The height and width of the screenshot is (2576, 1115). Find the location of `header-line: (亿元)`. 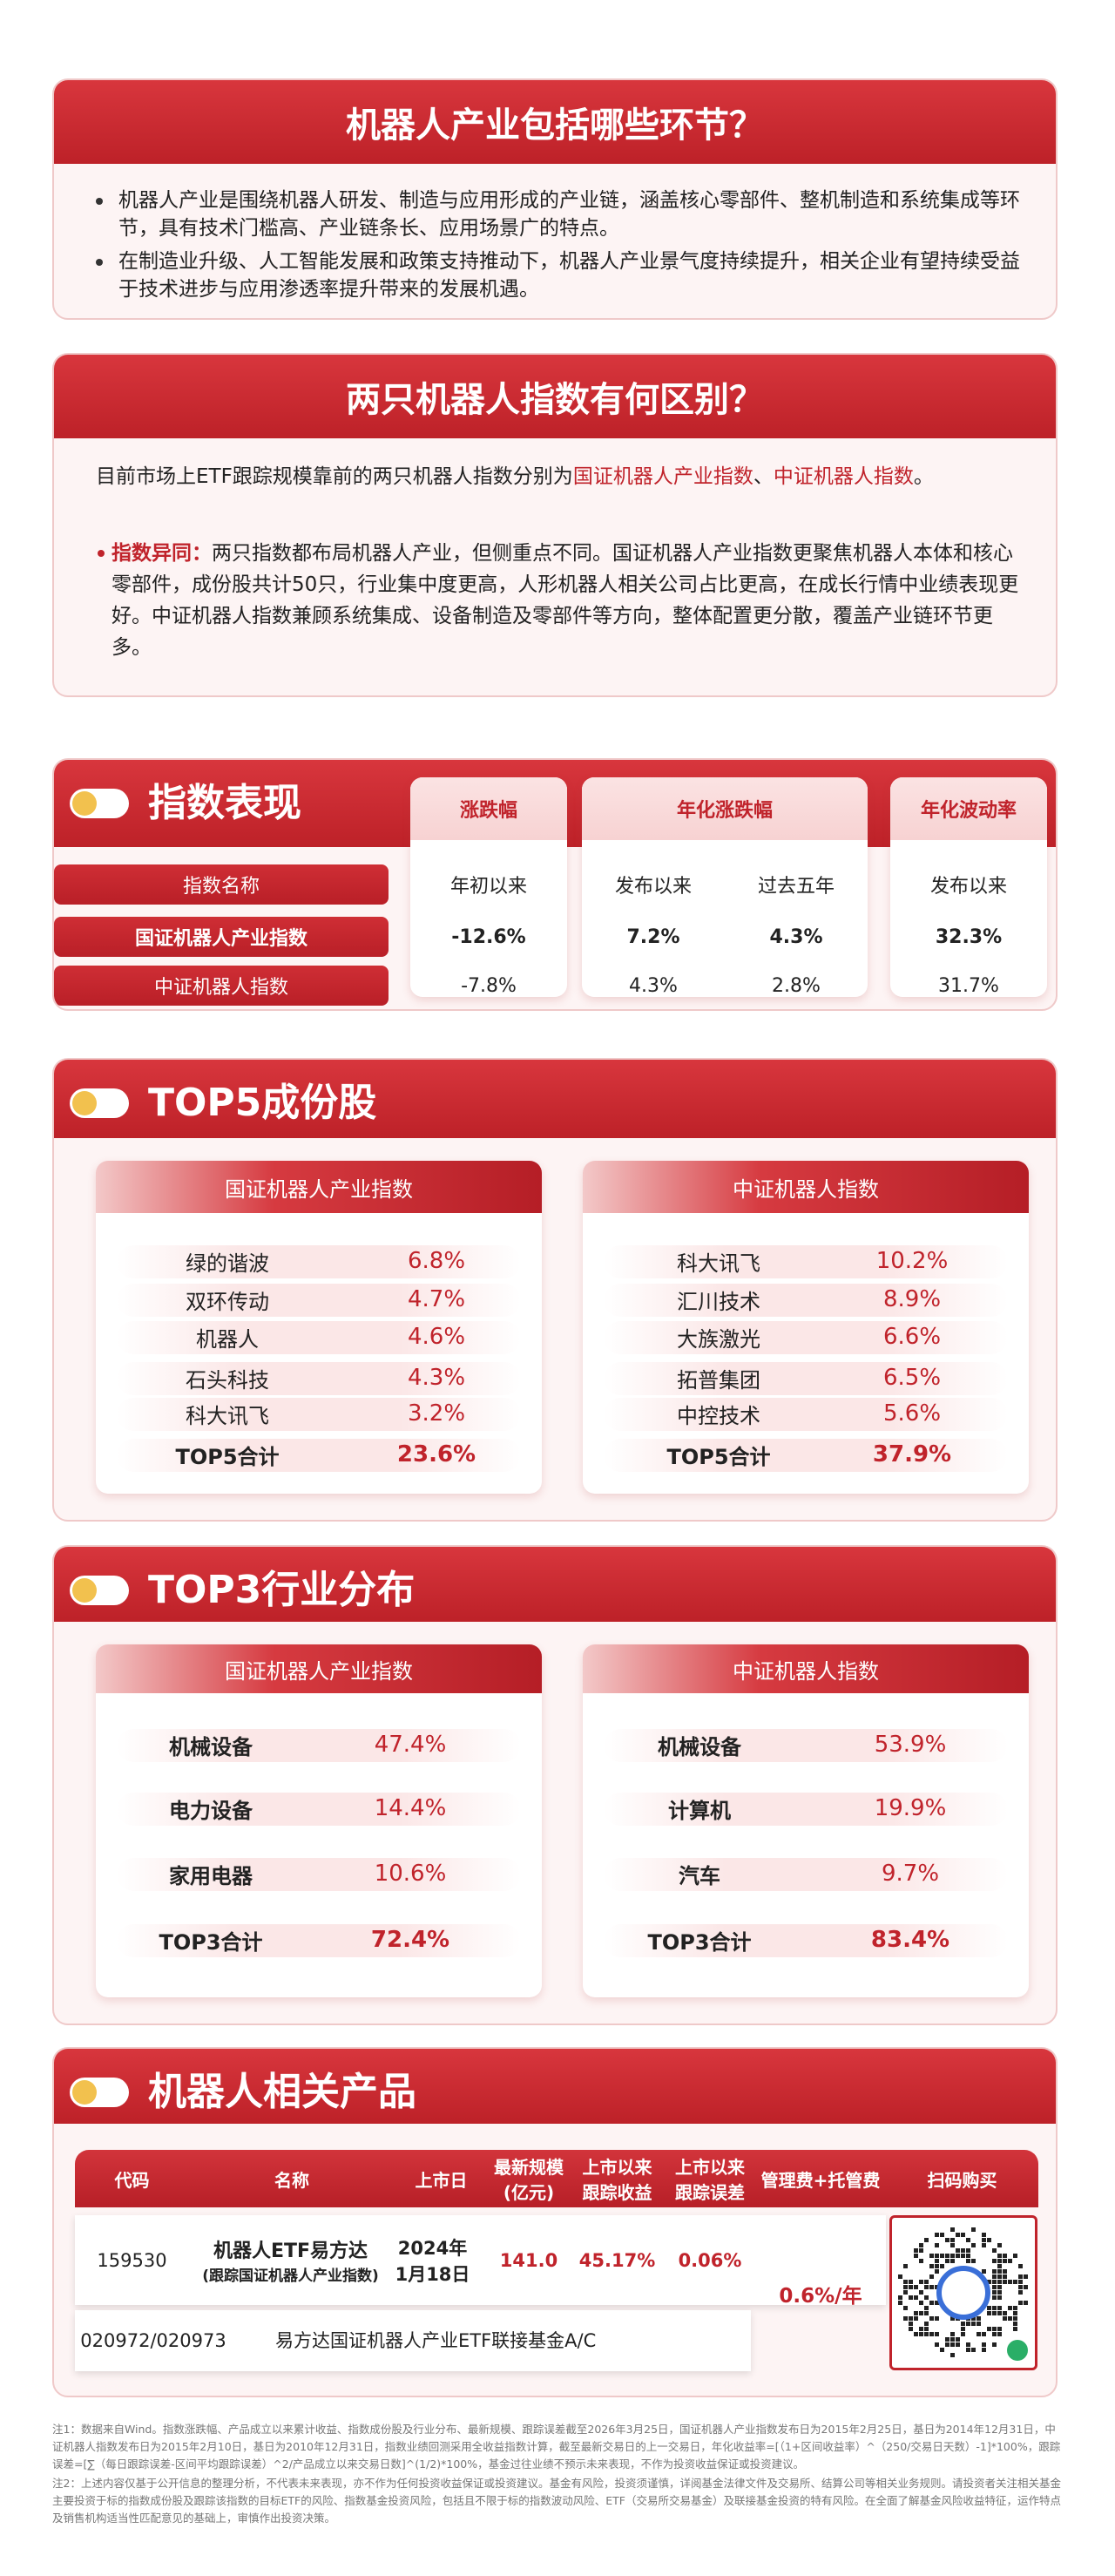

header-line: (亿元) is located at coordinates (529, 2193).